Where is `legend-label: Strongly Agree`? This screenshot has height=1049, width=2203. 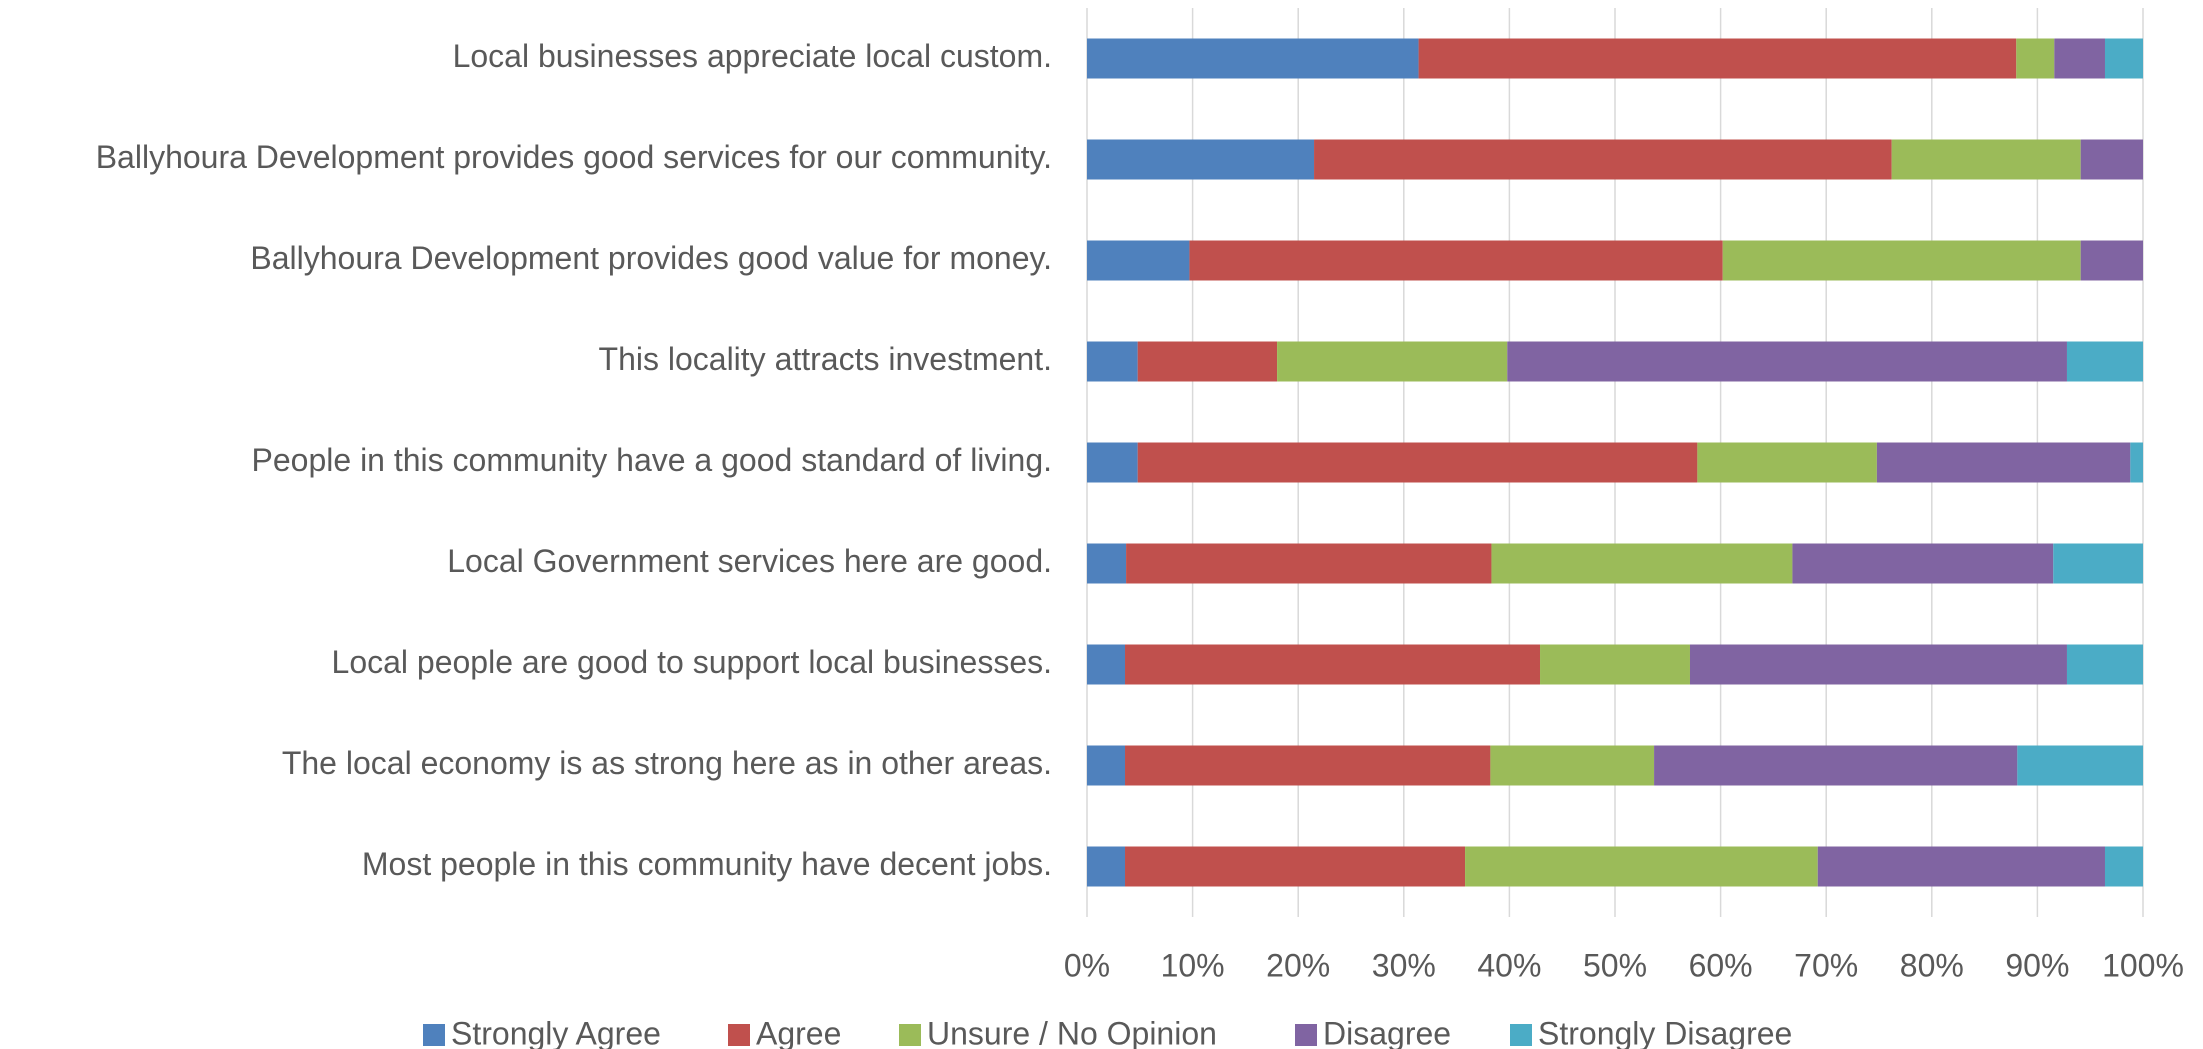 legend-label: Strongly Agree is located at coordinates (556, 1032).